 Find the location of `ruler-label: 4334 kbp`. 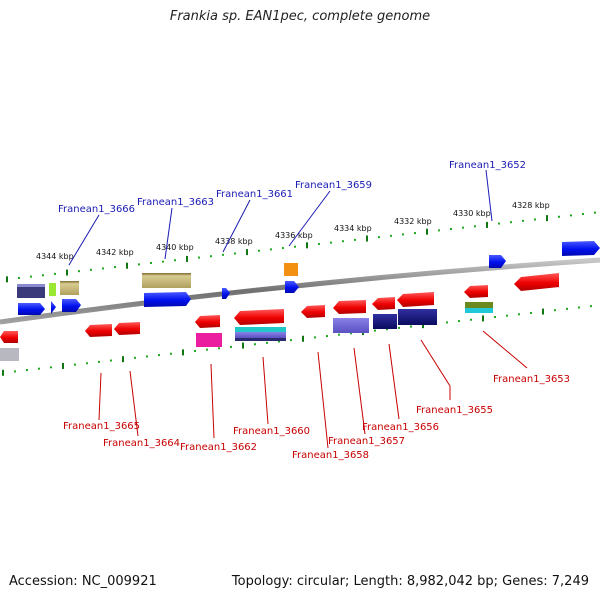

ruler-label: 4334 kbp is located at coordinates (353, 228).